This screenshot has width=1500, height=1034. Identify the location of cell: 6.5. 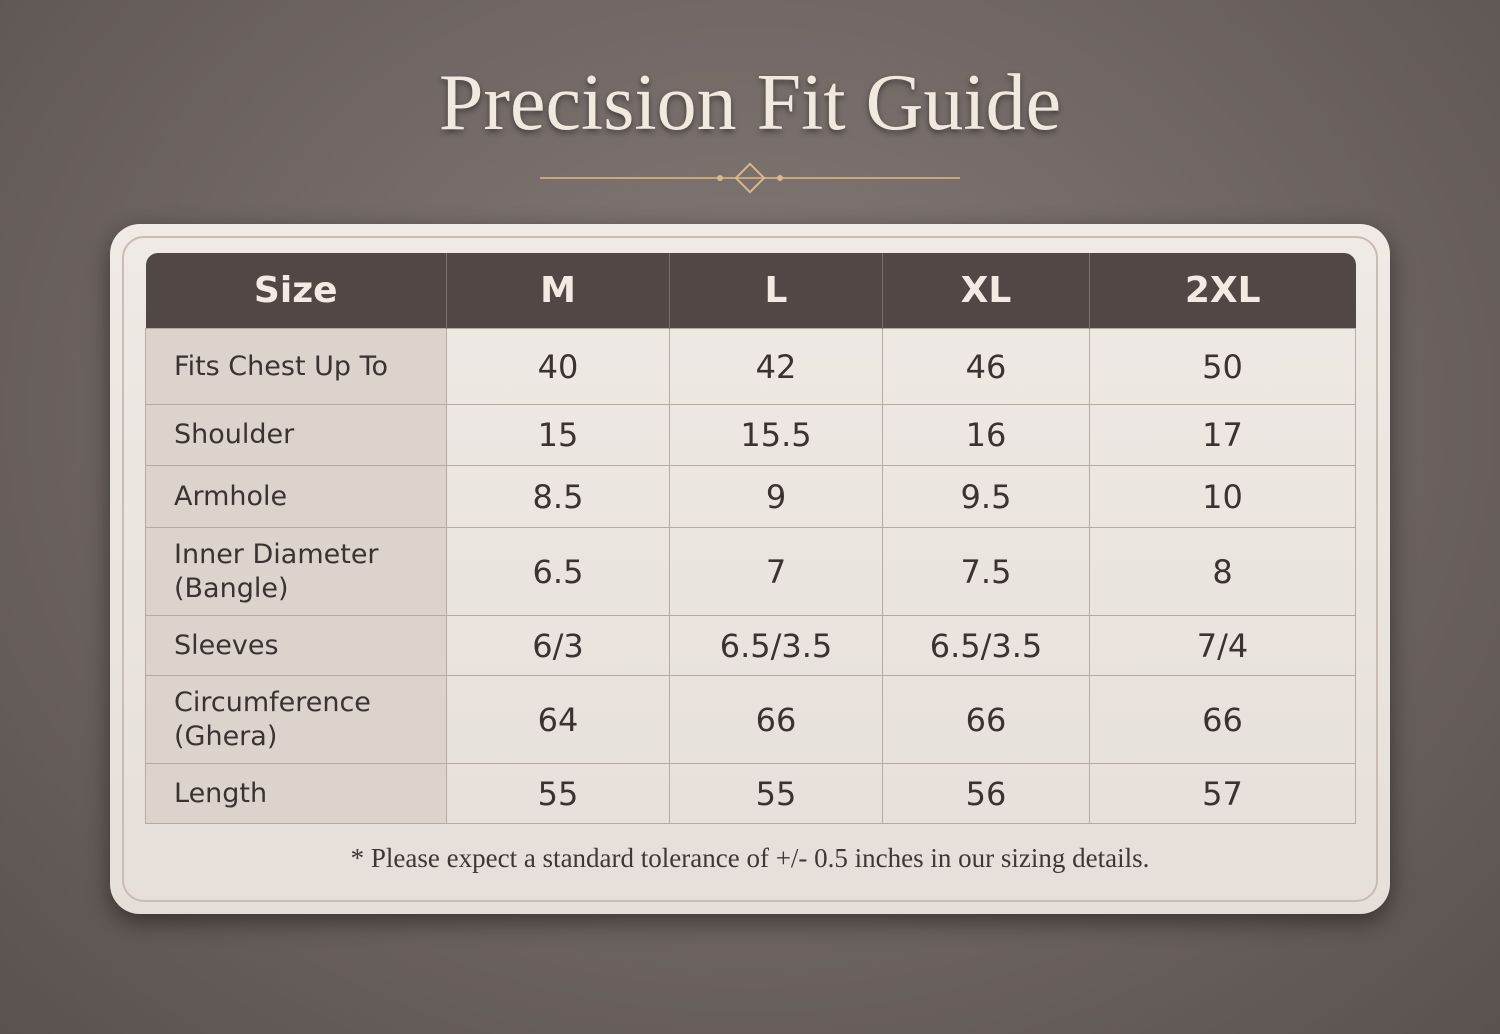
(558, 571).